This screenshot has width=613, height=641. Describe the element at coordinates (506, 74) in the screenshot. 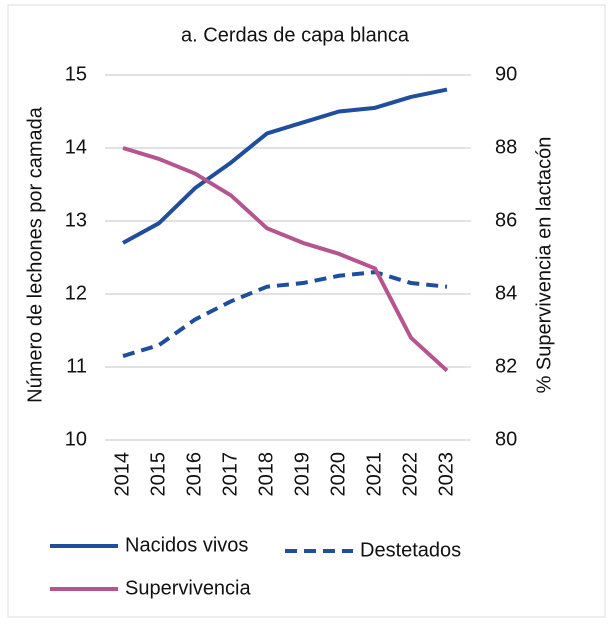

I see `y2-tick-label: 90` at that location.